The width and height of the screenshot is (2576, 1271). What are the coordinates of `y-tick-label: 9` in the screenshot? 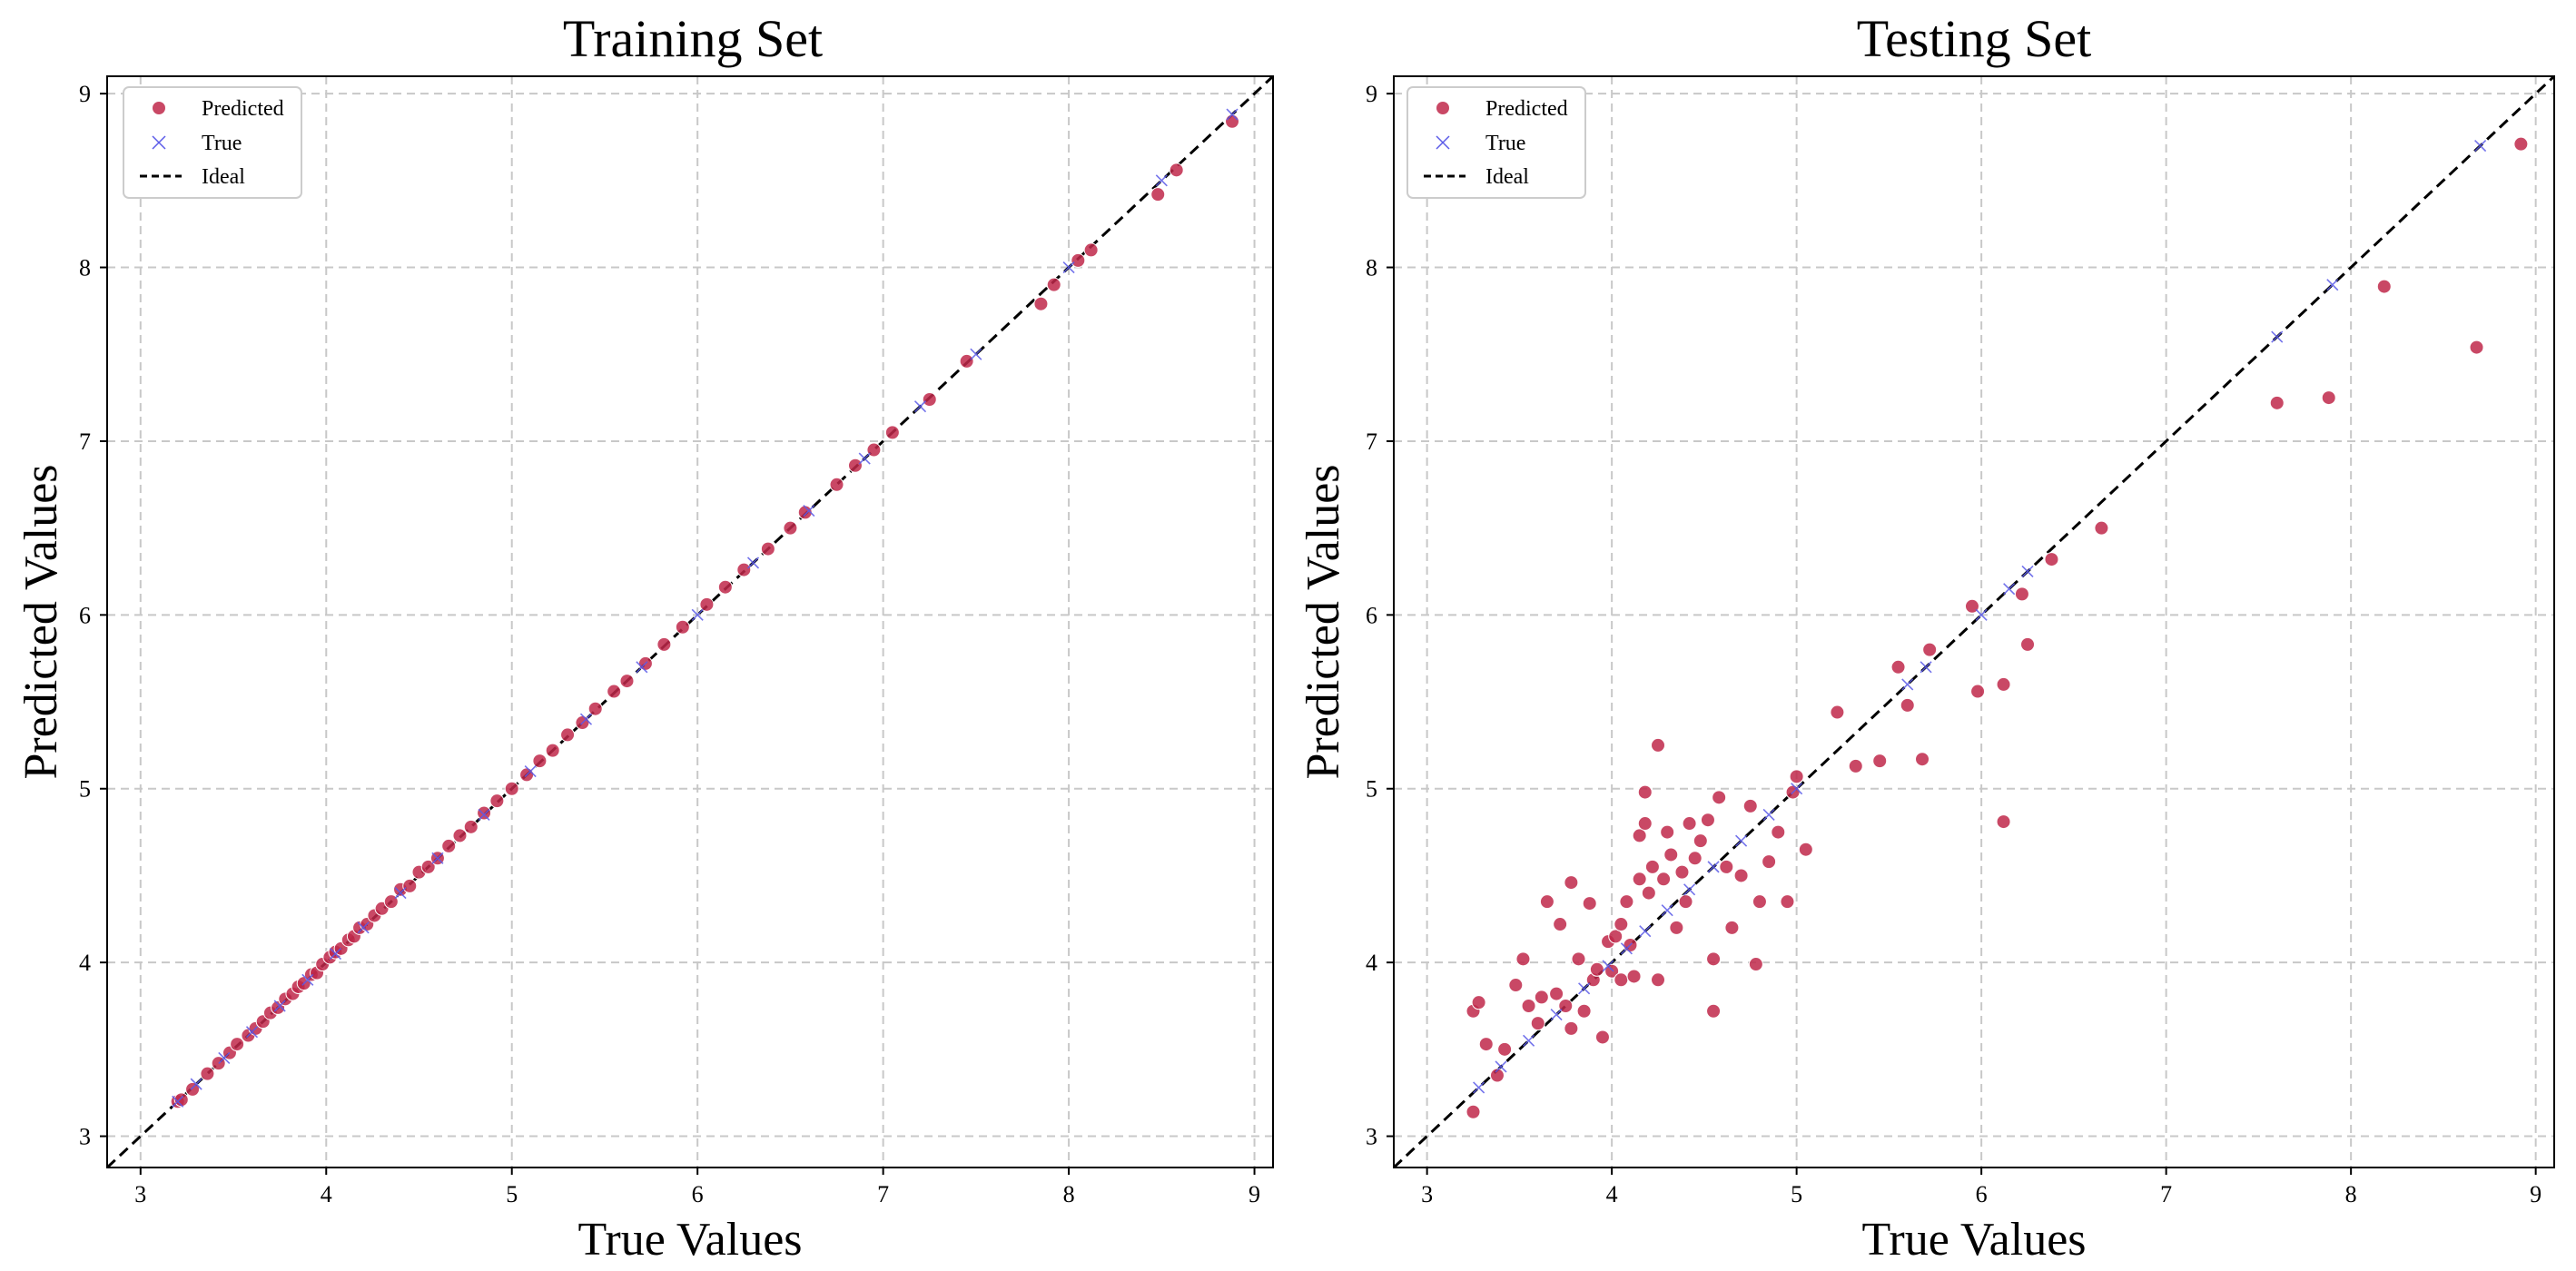 It's located at (1371, 94).